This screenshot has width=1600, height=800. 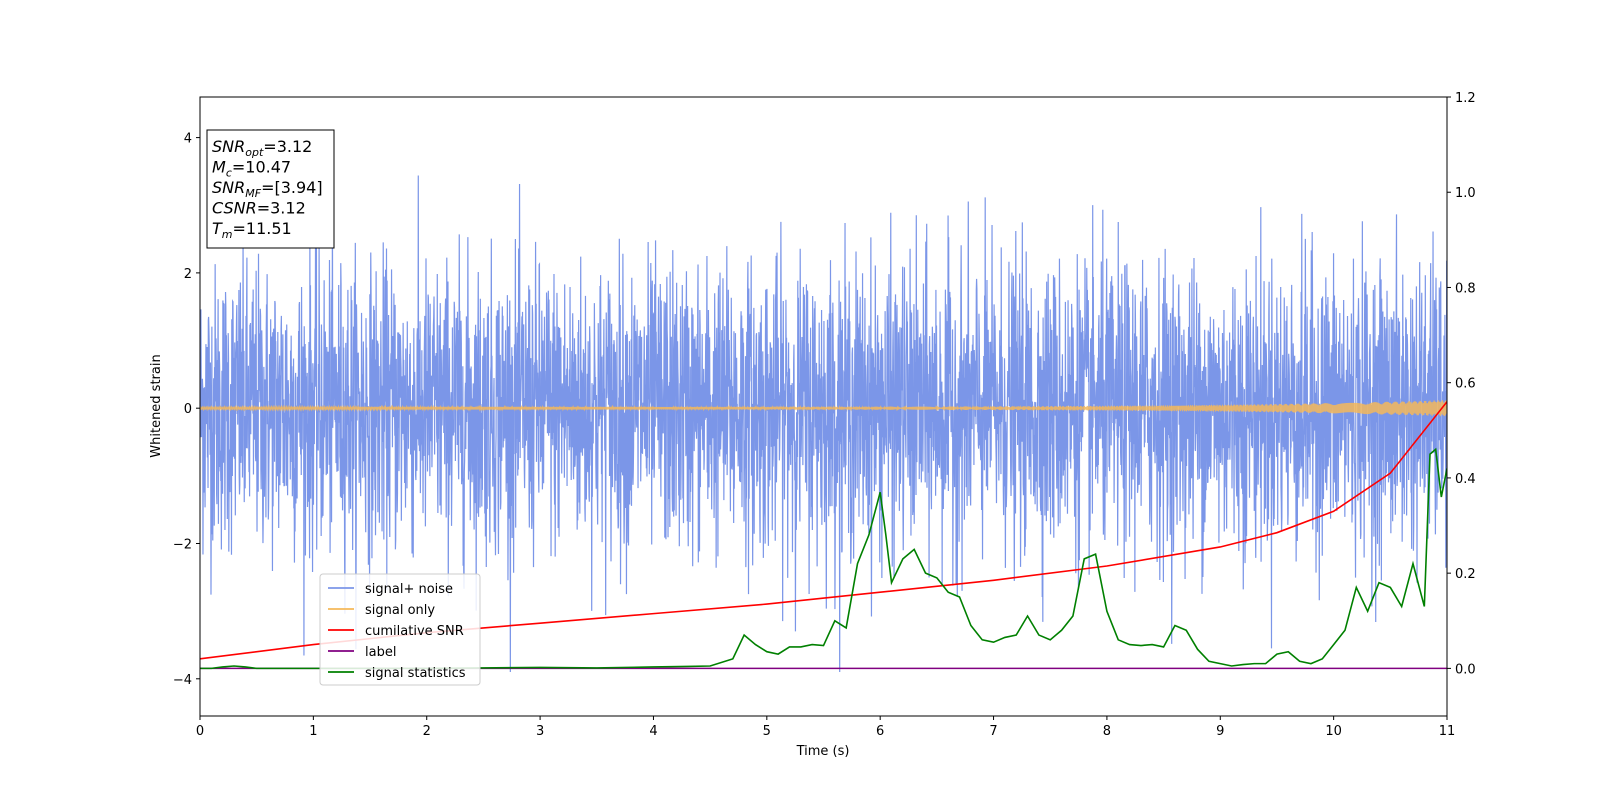 I want to click on x-tick-label: 6, so click(x=880, y=731).